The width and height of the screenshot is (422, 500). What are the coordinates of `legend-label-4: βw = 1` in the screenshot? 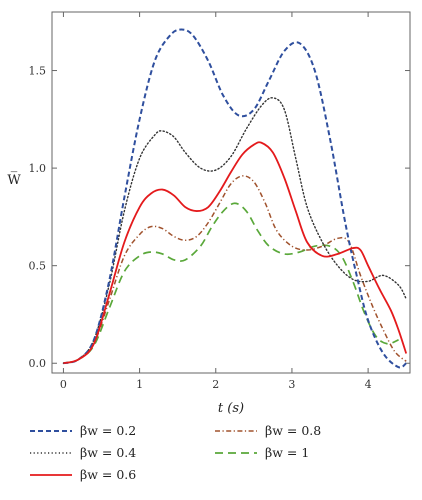 It's located at (287, 452).